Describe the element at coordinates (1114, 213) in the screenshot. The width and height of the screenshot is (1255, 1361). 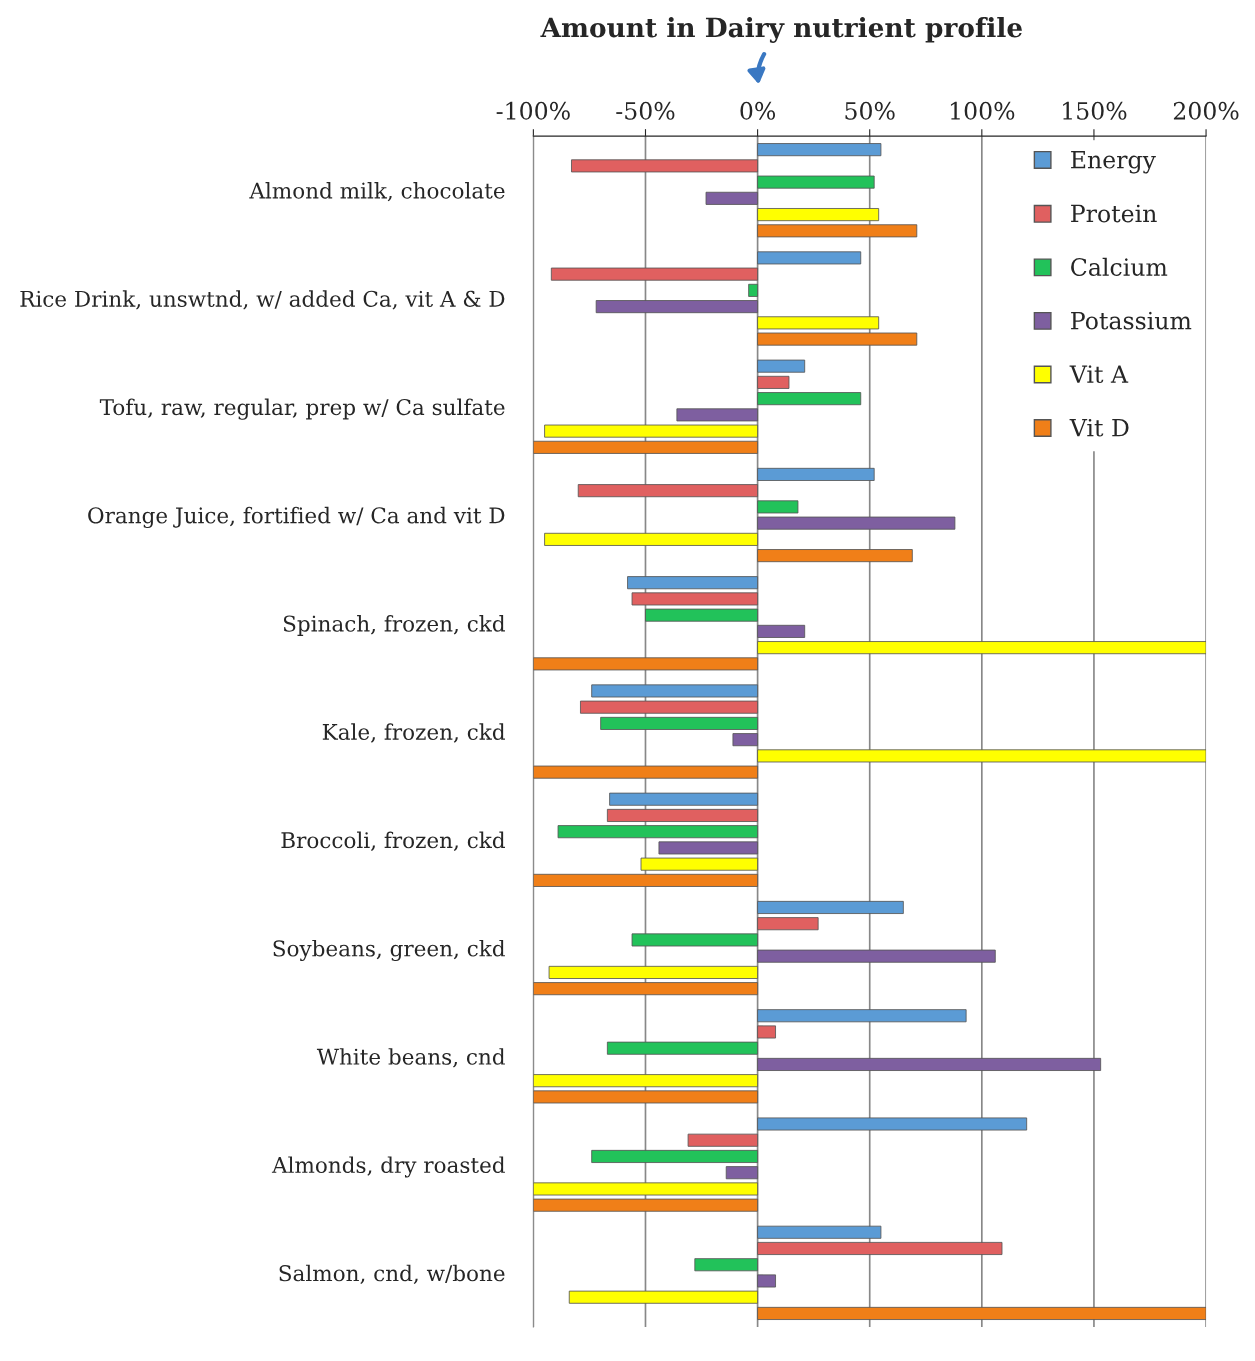
I see `legend-label: Protein` at that location.